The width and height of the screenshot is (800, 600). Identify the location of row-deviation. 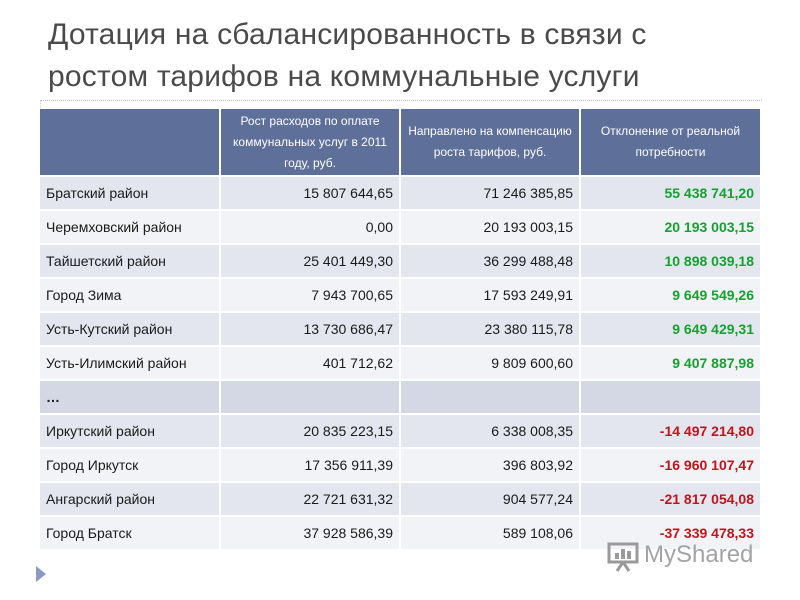
(670, 396).